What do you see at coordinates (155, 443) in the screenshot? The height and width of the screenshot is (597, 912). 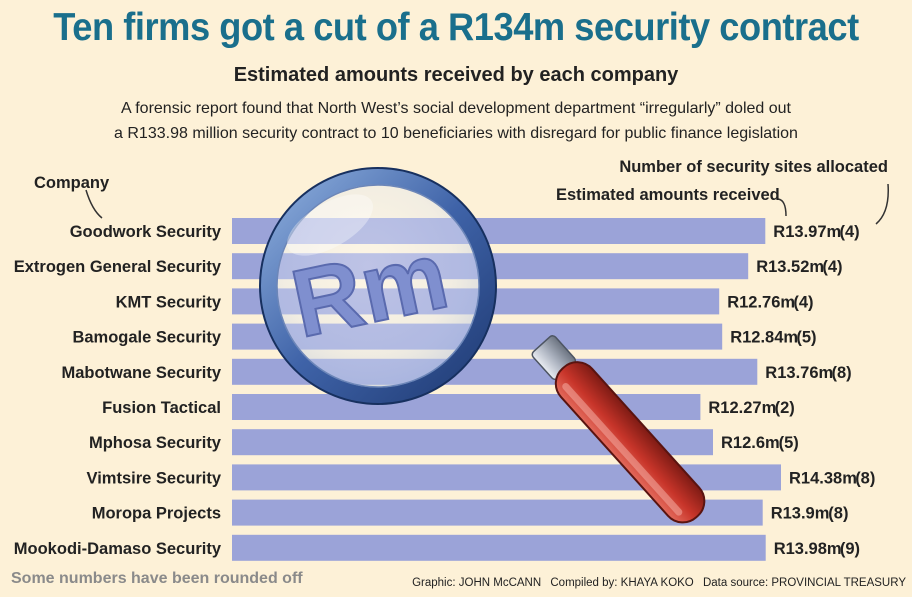 I see `category-label: Mphosa Security` at bounding box center [155, 443].